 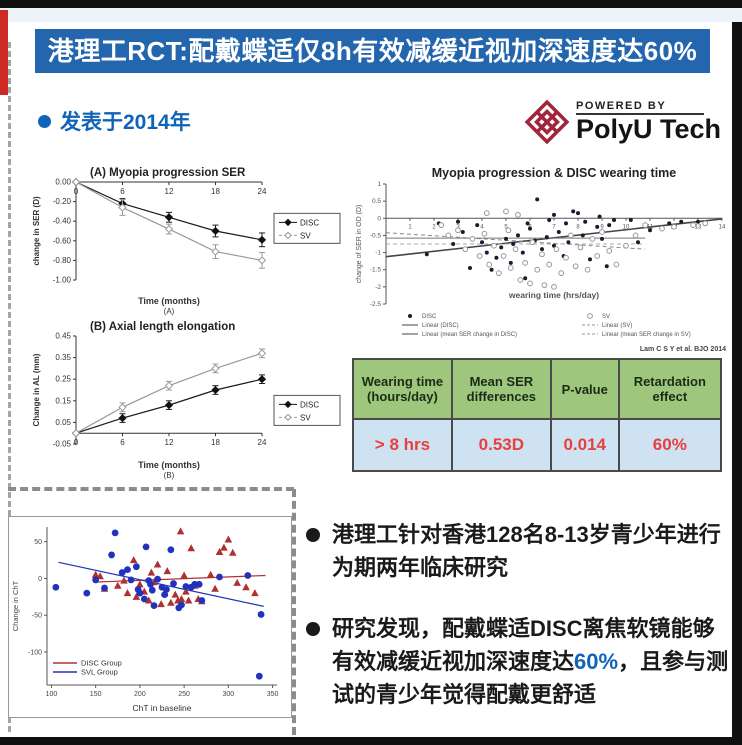 I want to click on svg-text: 0.05, so click(x=63, y=422).